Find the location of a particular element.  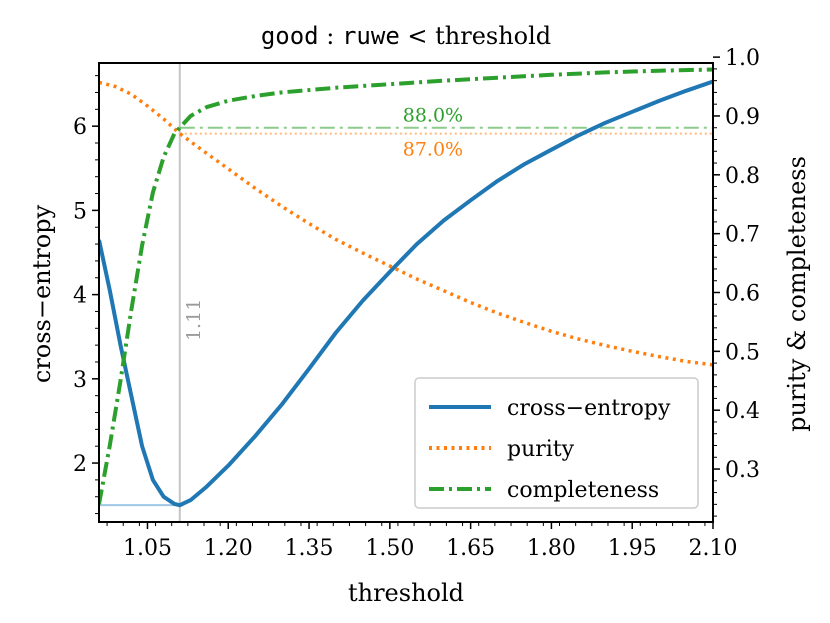

completeness-value-label: 88.0% is located at coordinates (433, 116).